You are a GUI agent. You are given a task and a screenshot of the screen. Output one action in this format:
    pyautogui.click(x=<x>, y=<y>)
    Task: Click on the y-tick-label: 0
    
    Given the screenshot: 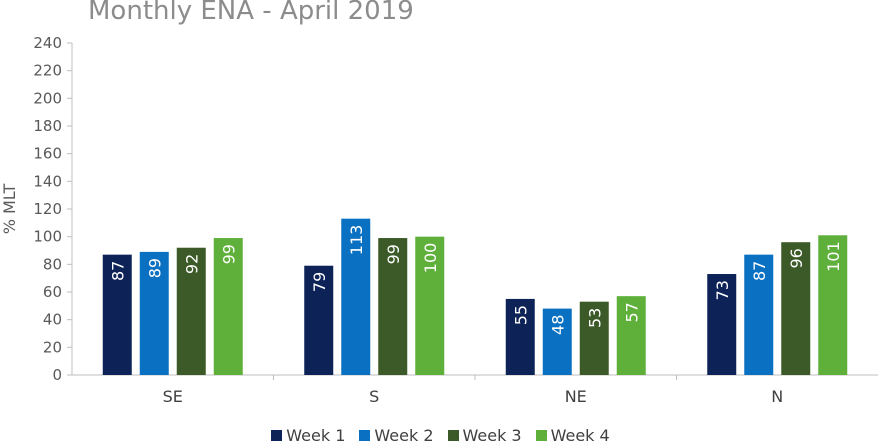 What is the action you would take?
    pyautogui.click(x=57, y=375)
    